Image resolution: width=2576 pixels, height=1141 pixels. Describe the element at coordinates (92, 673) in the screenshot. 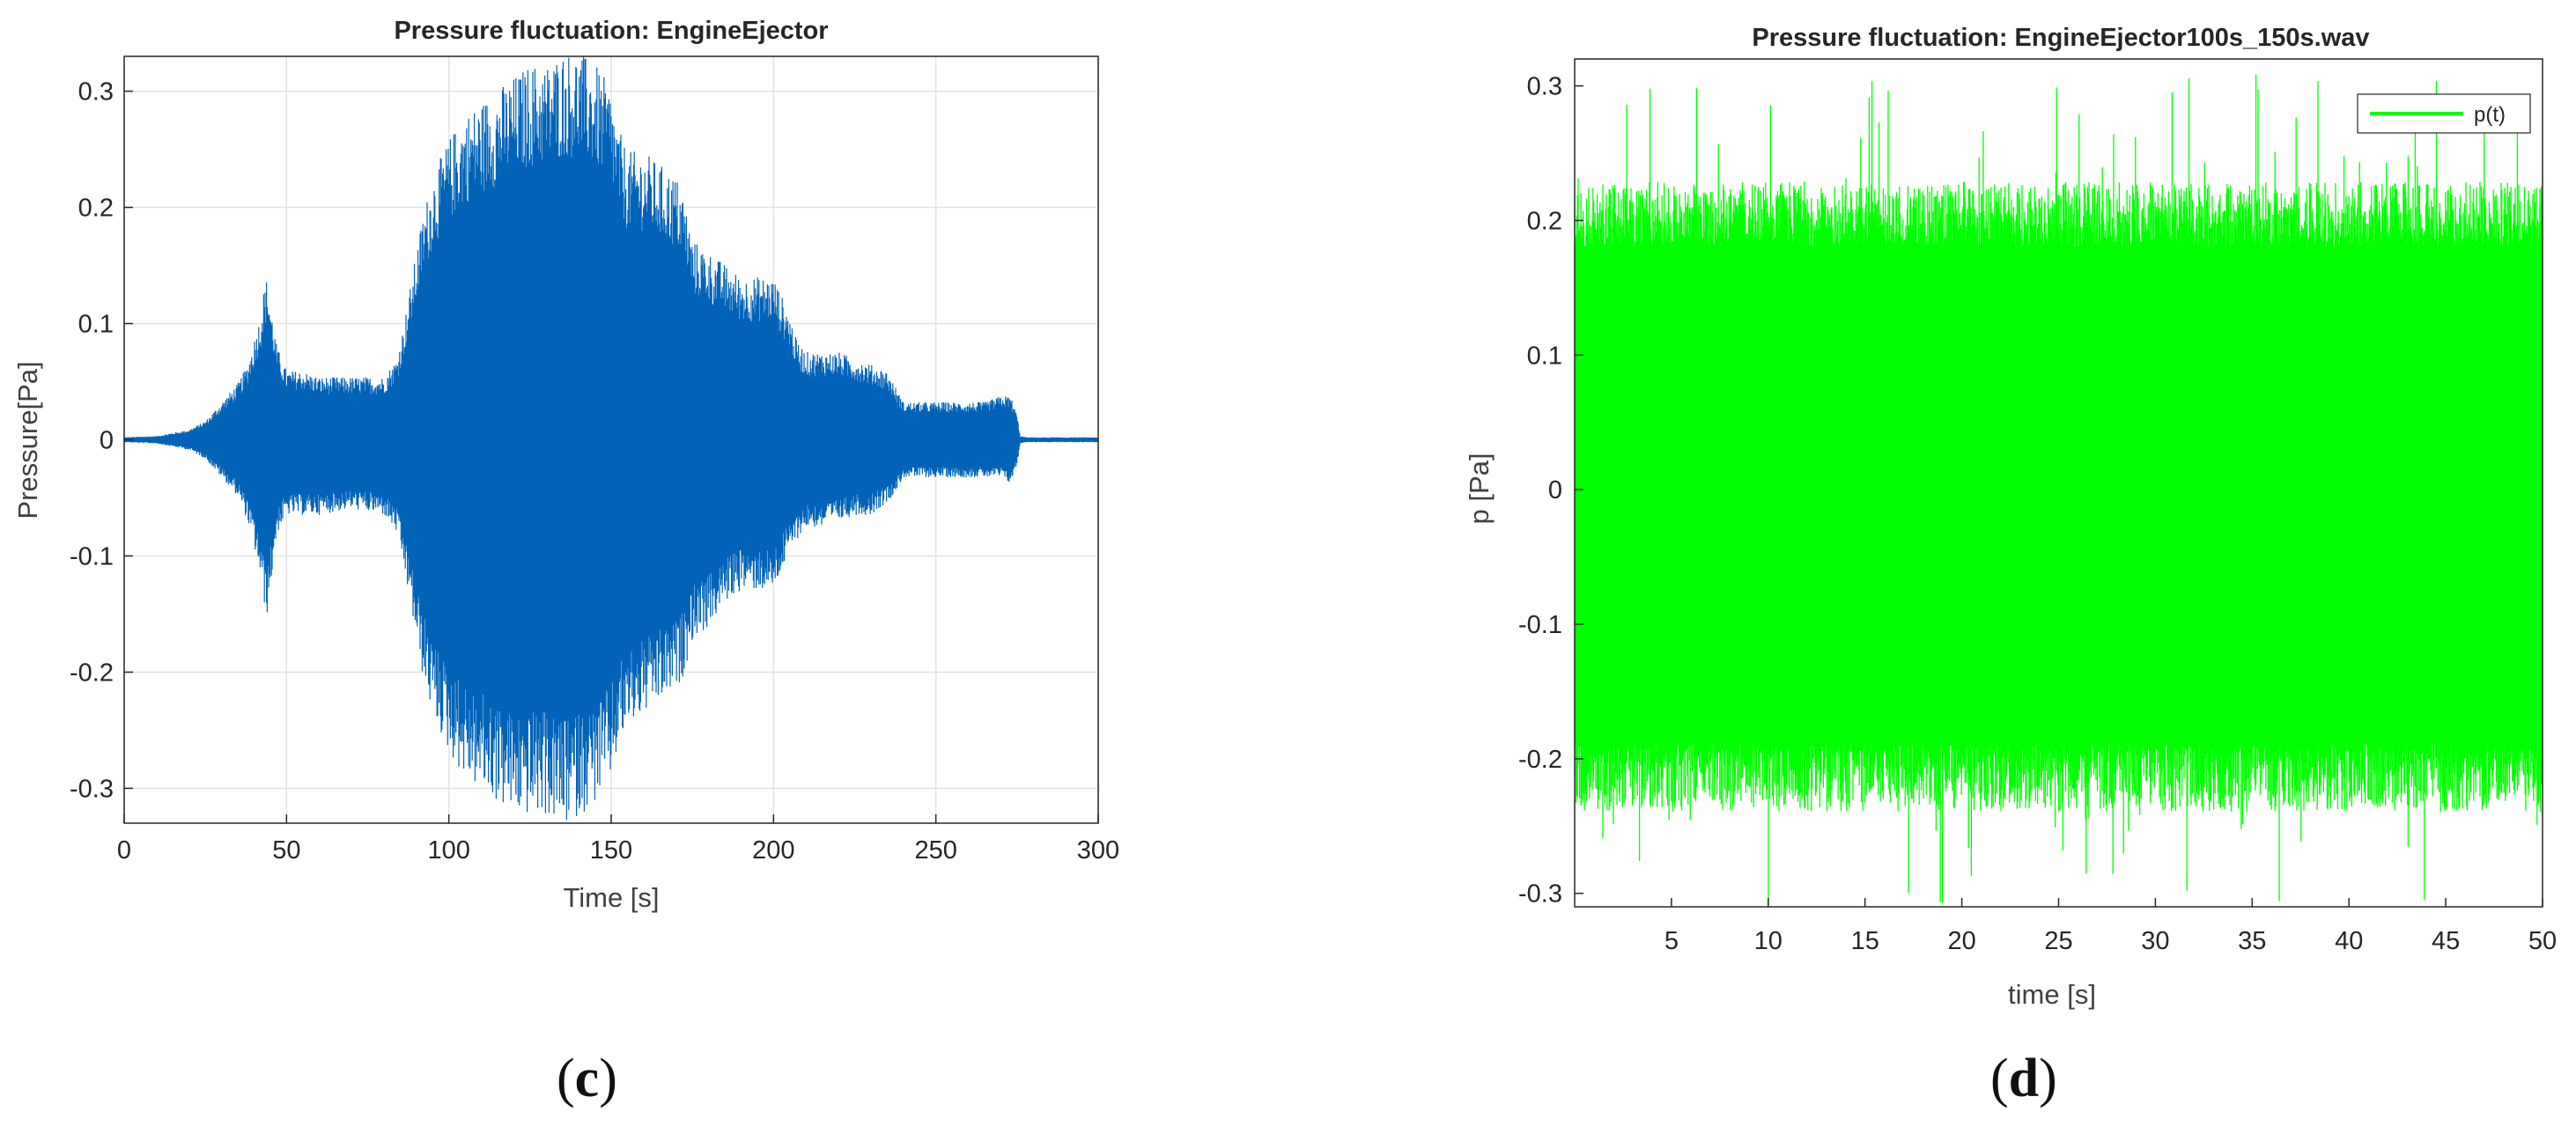

I see `chart-c-ytick-label: -0.2` at that location.